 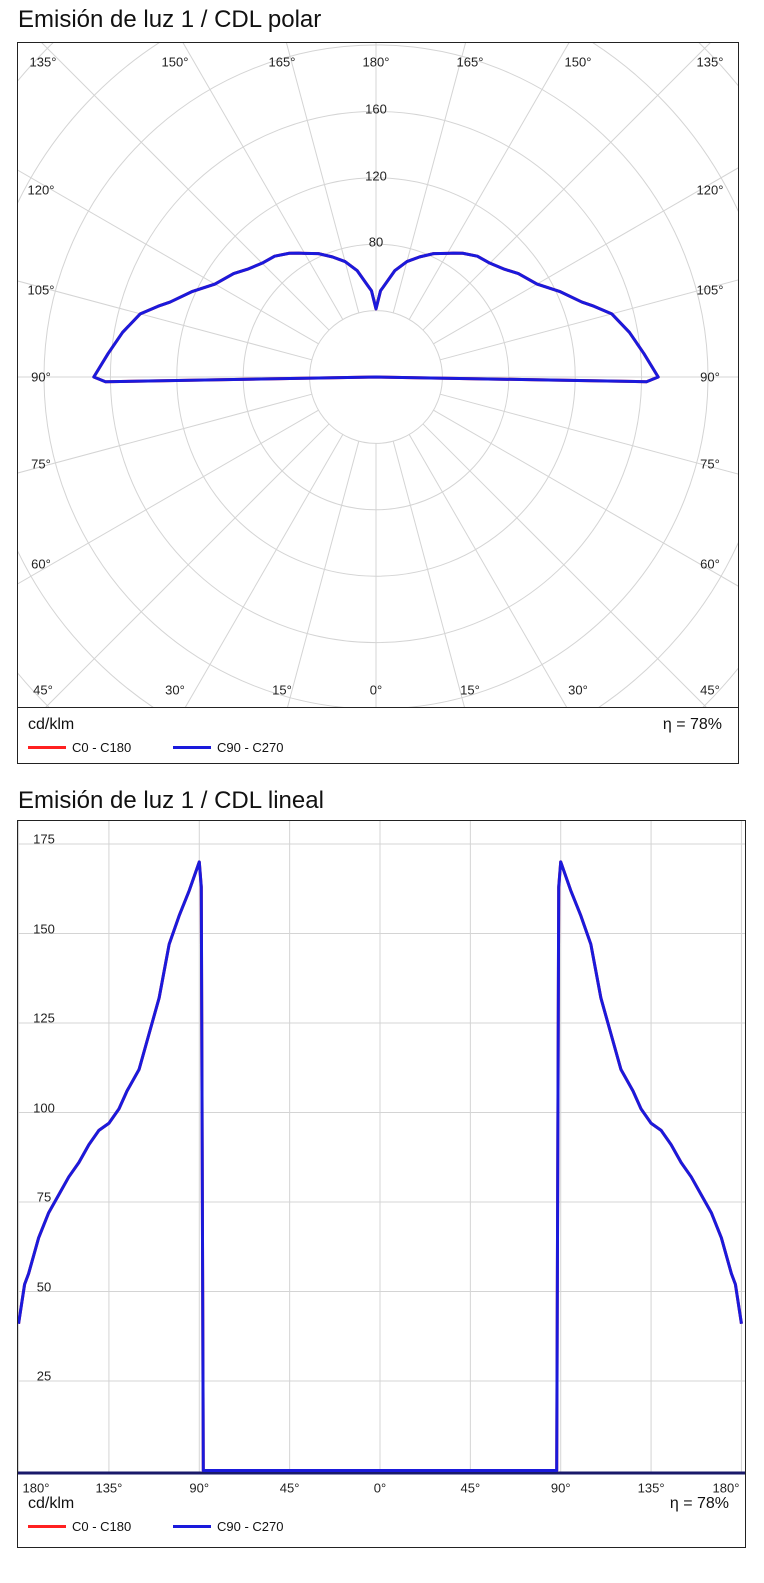 What do you see at coordinates (44, 1376) in the screenshot?
I see `y-tick-label: 25` at bounding box center [44, 1376].